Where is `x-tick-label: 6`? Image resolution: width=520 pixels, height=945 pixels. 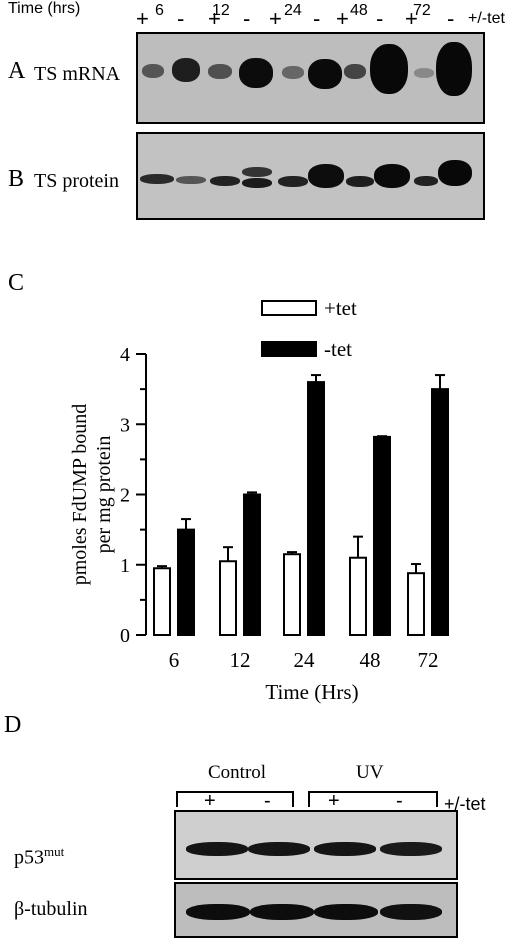
x-tick-label: 6 is located at coordinates (174, 660).